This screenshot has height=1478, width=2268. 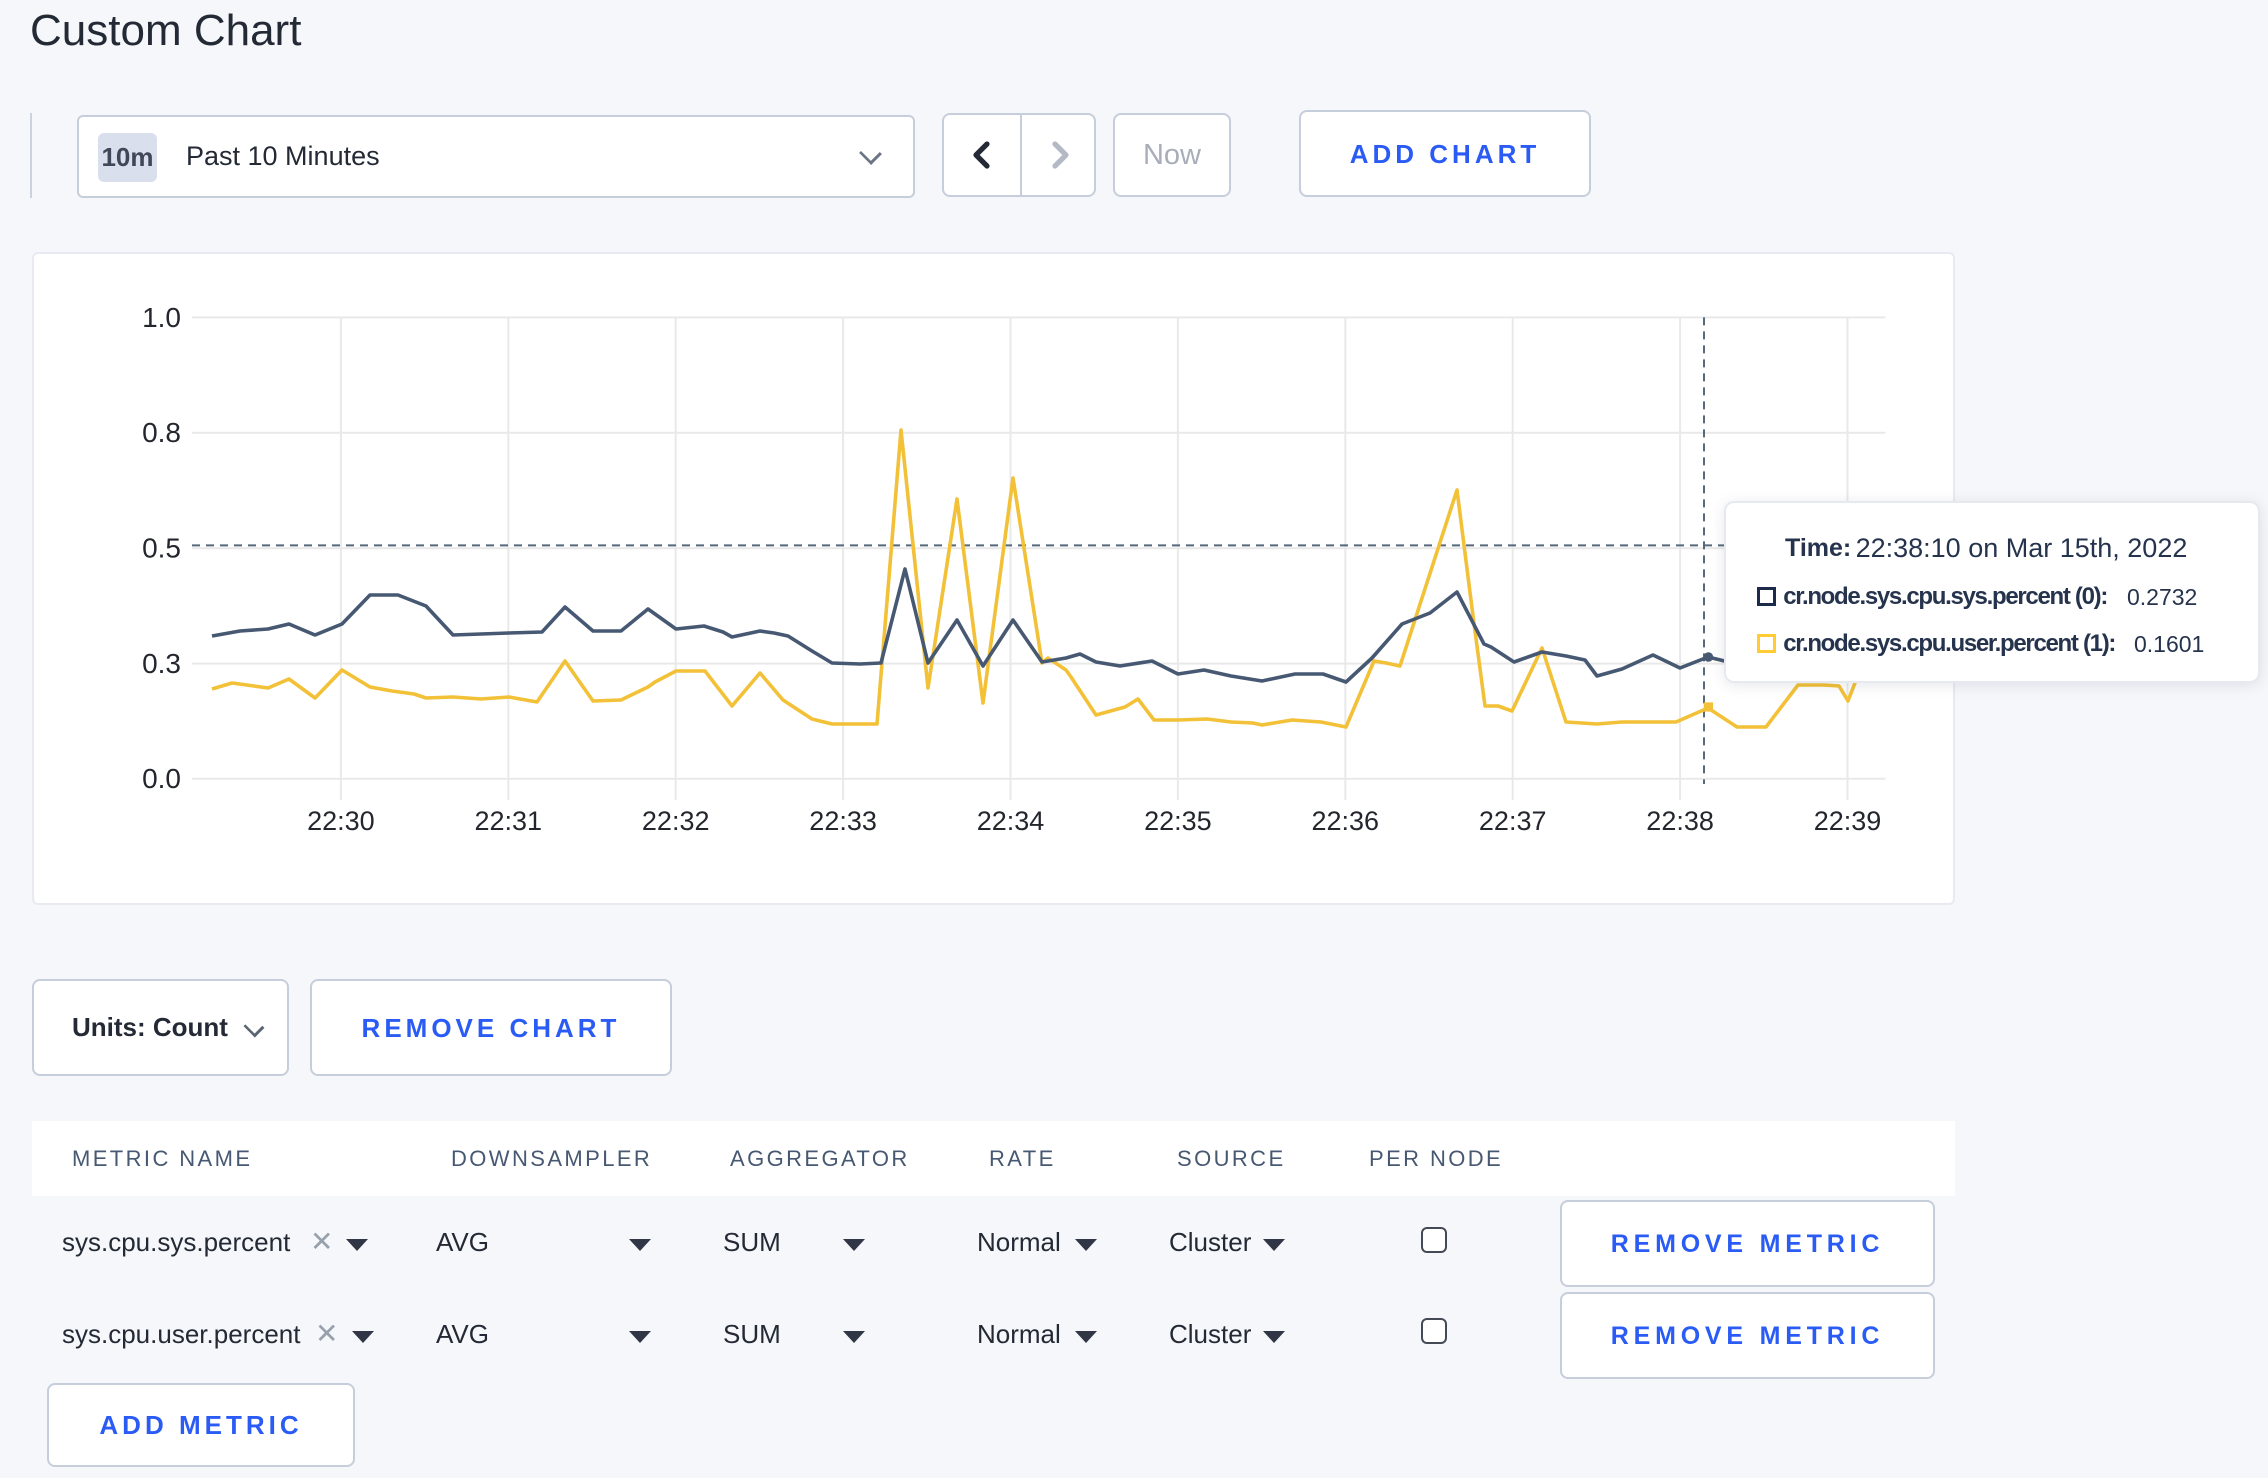 I want to click on svg-text: 22:36, so click(x=1346, y=821).